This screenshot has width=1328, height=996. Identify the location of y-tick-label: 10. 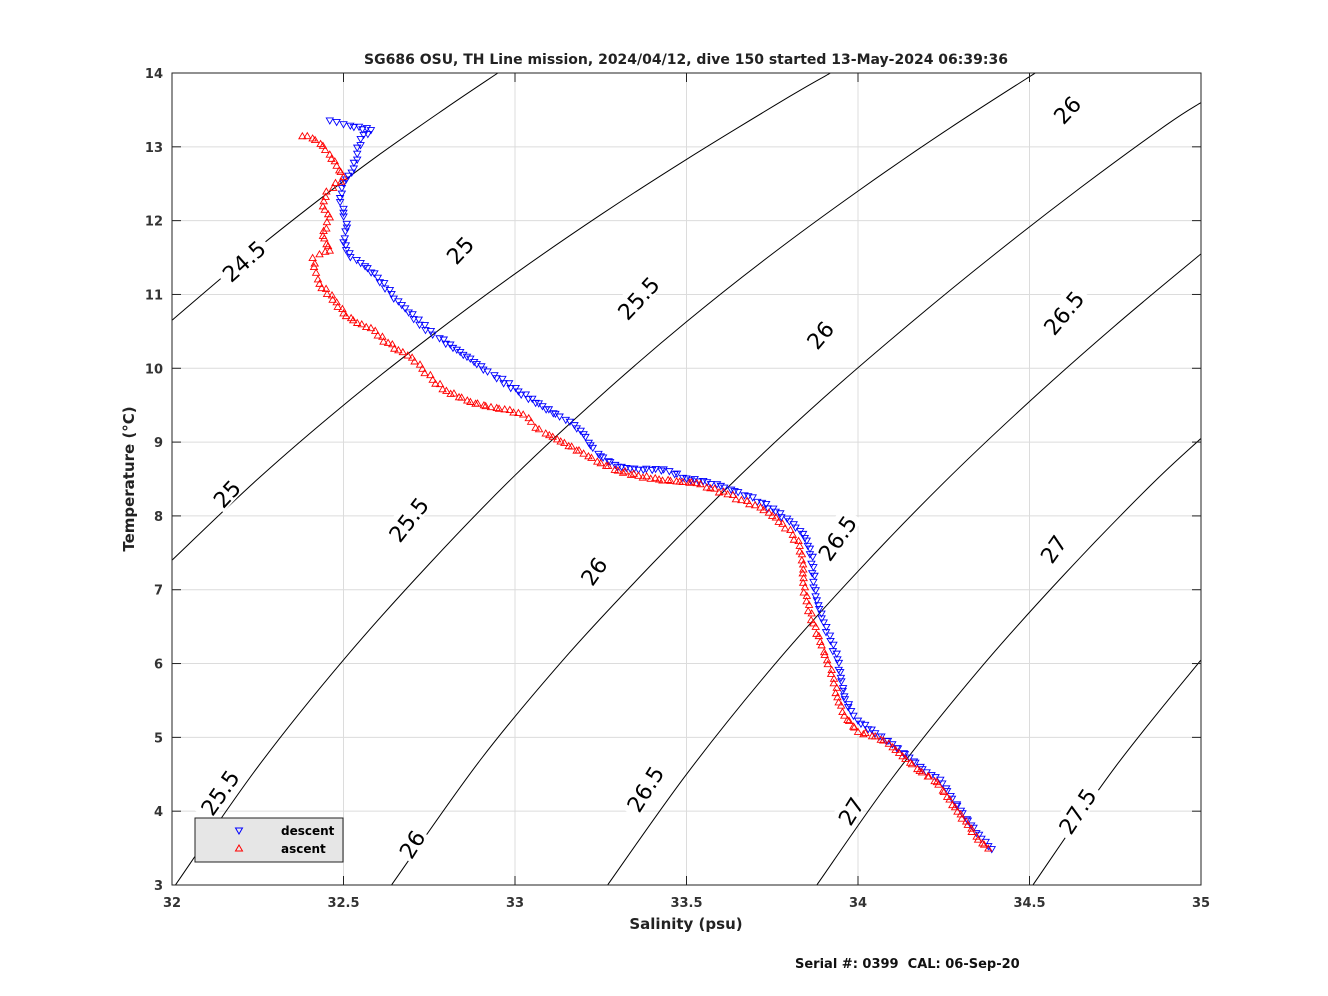
(154, 369).